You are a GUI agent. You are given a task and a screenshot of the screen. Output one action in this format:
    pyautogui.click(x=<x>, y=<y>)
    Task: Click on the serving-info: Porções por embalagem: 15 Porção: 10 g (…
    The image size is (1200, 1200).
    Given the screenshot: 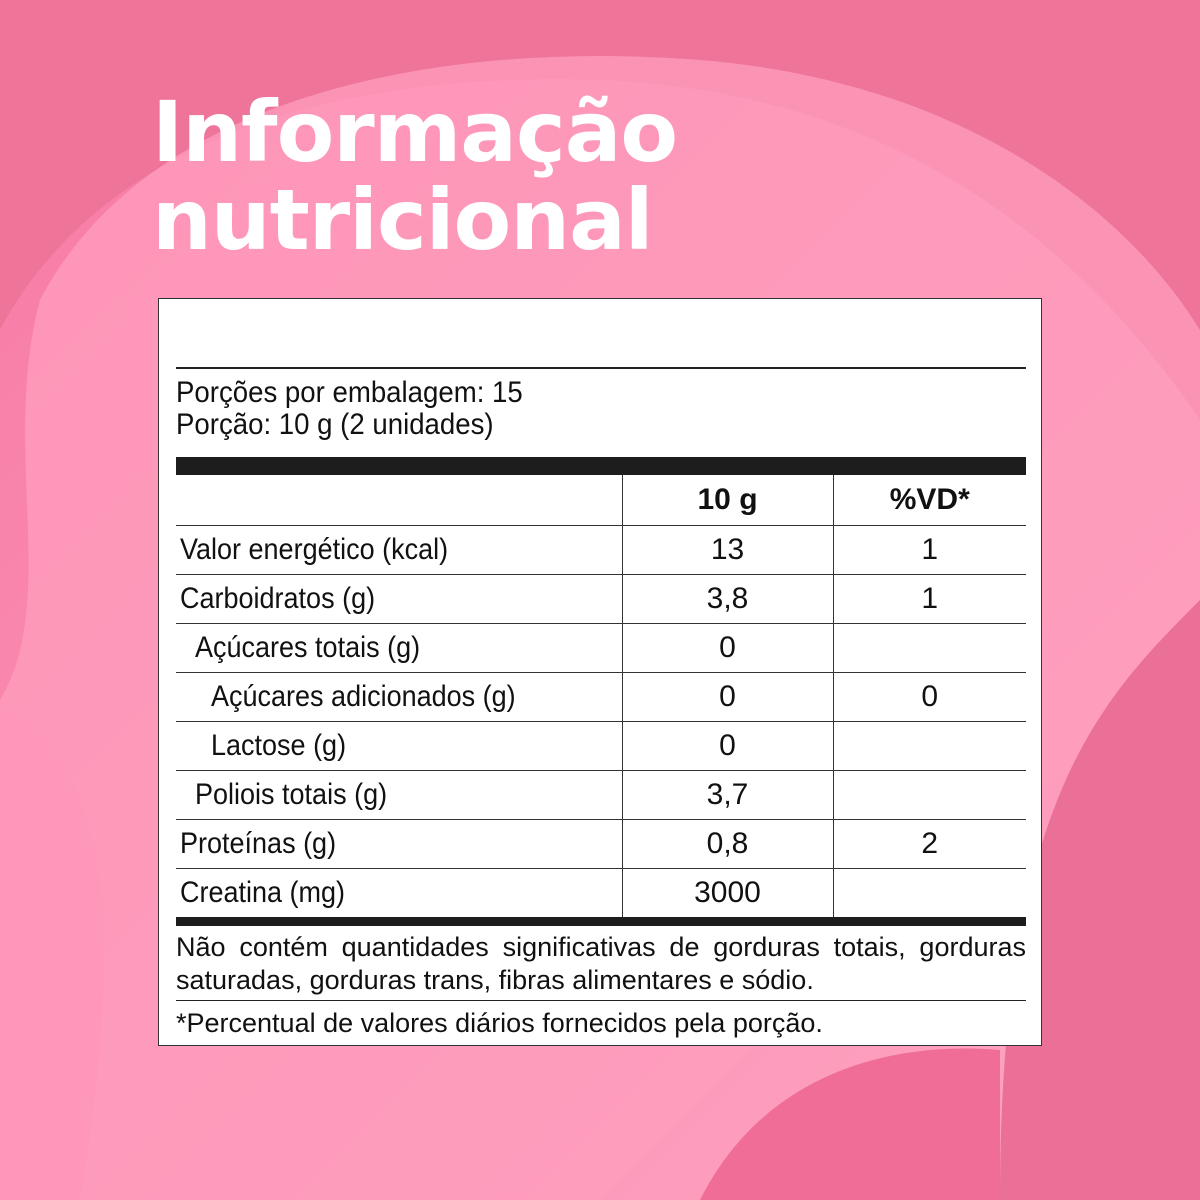 What is the action you would take?
    pyautogui.click(x=567, y=409)
    